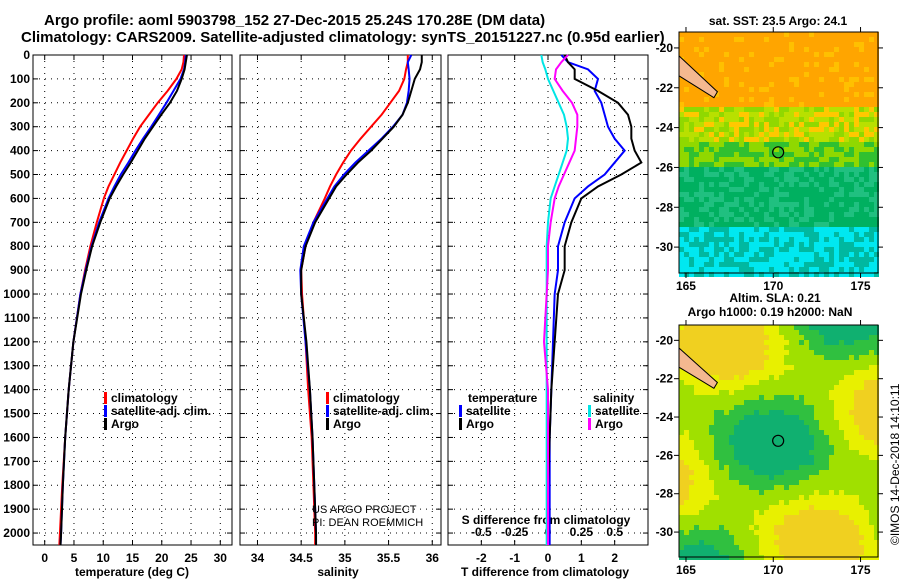  Describe the element at coordinates (16, 294) in the screenshot. I see `depth-tick-label: 1000` at that location.